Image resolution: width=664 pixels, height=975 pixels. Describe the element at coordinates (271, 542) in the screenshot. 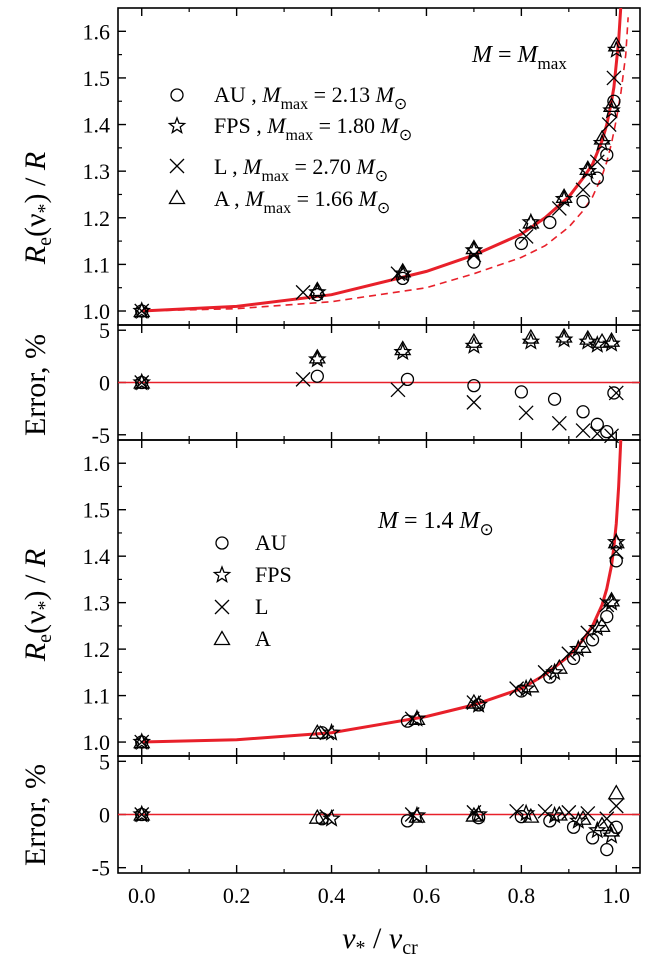

I see `legend-bottom-au: AU` at that location.